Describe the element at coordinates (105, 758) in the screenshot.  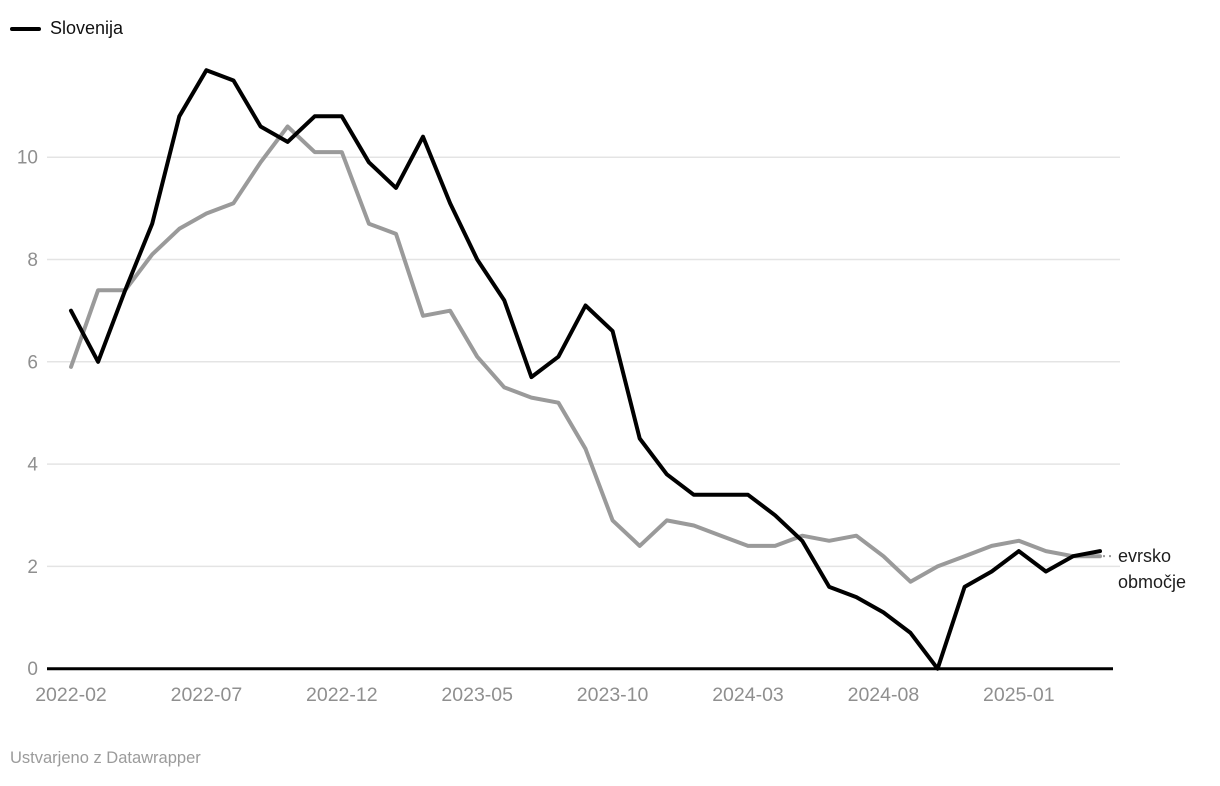
I see `datawrapper-credit: Ustvarjeno z Datawrapper` at that location.